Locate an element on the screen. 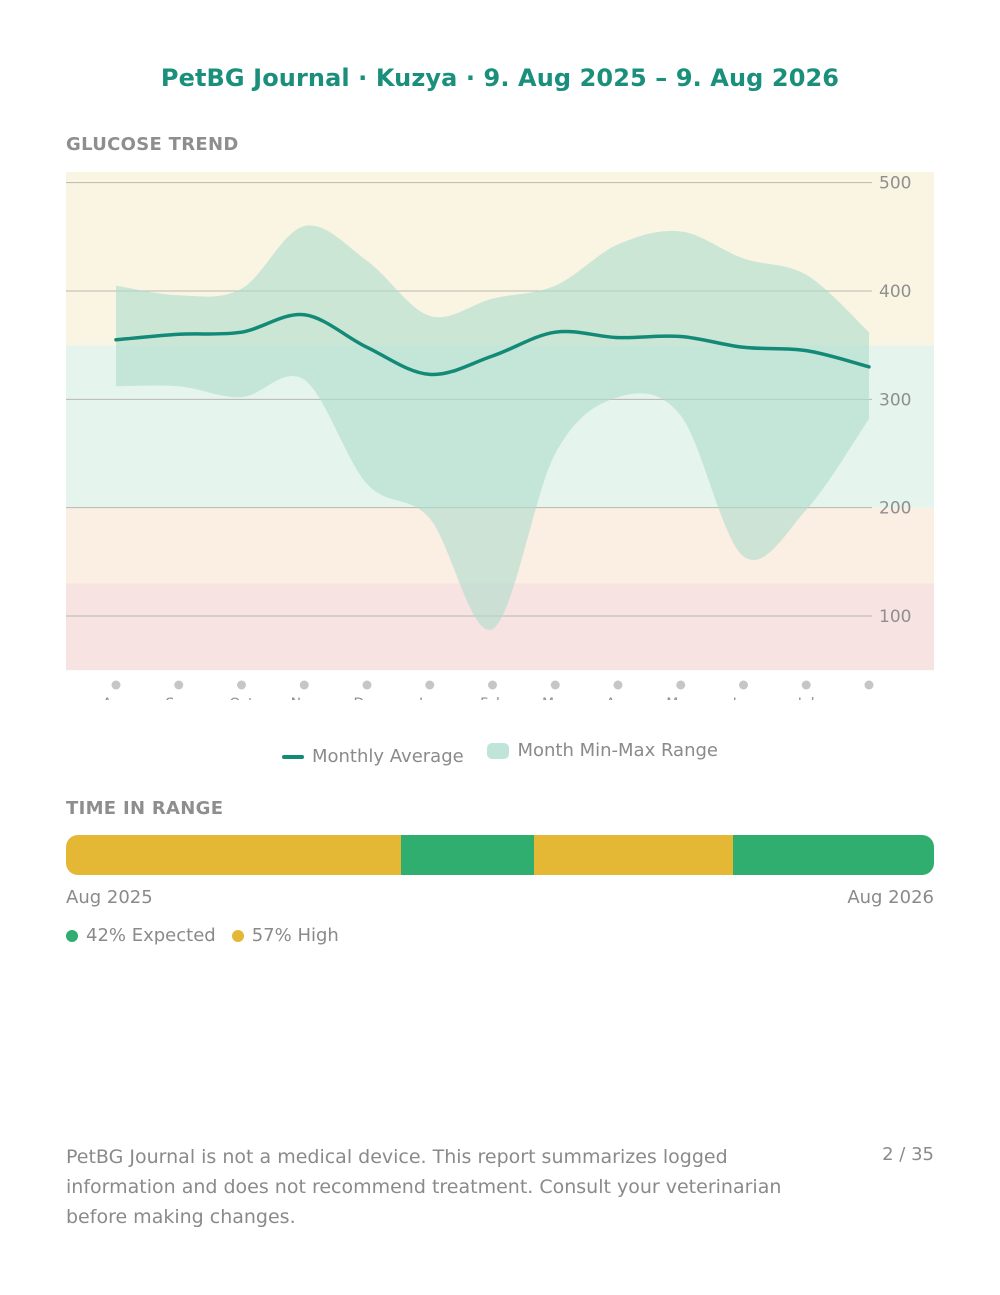  chart-legend: Monthly Average Month Min-Max Range is located at coordinates (500, 753).